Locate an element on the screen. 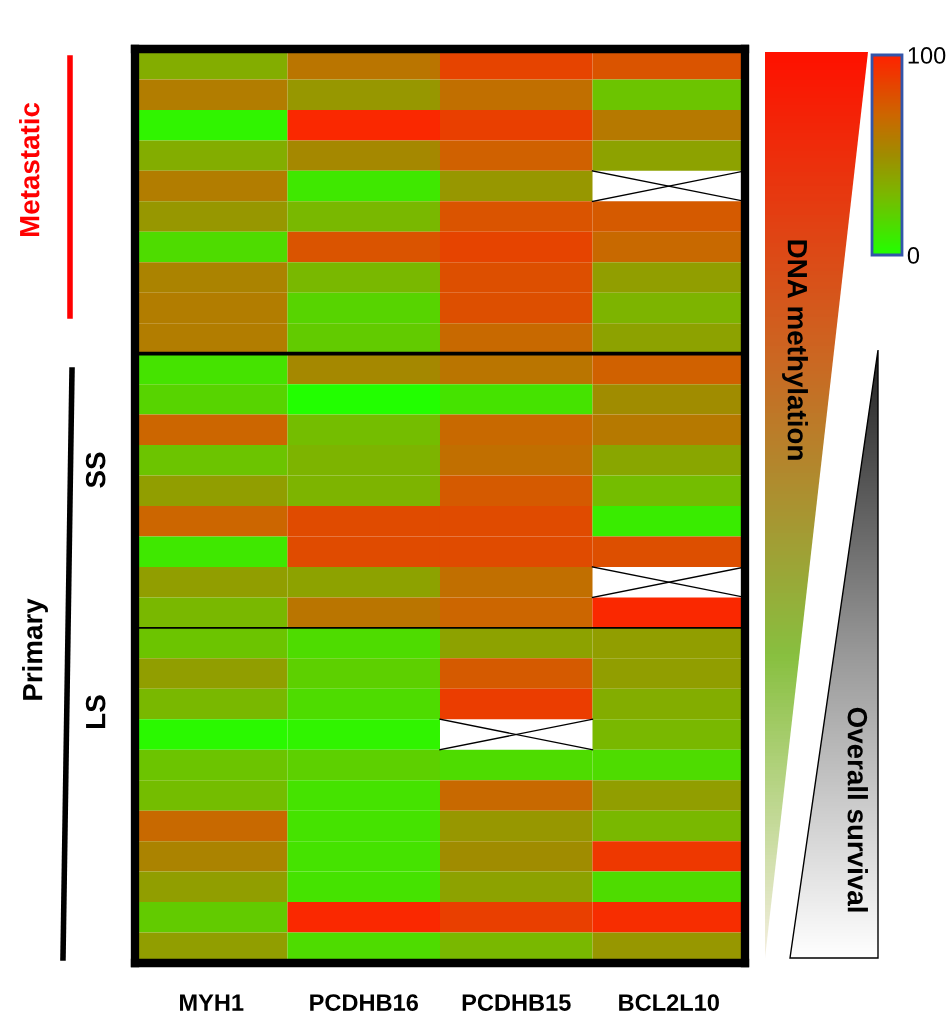 This screenshot has width=949, height=1019. color-bar-label: 100 is located at coordinates (927, 55).